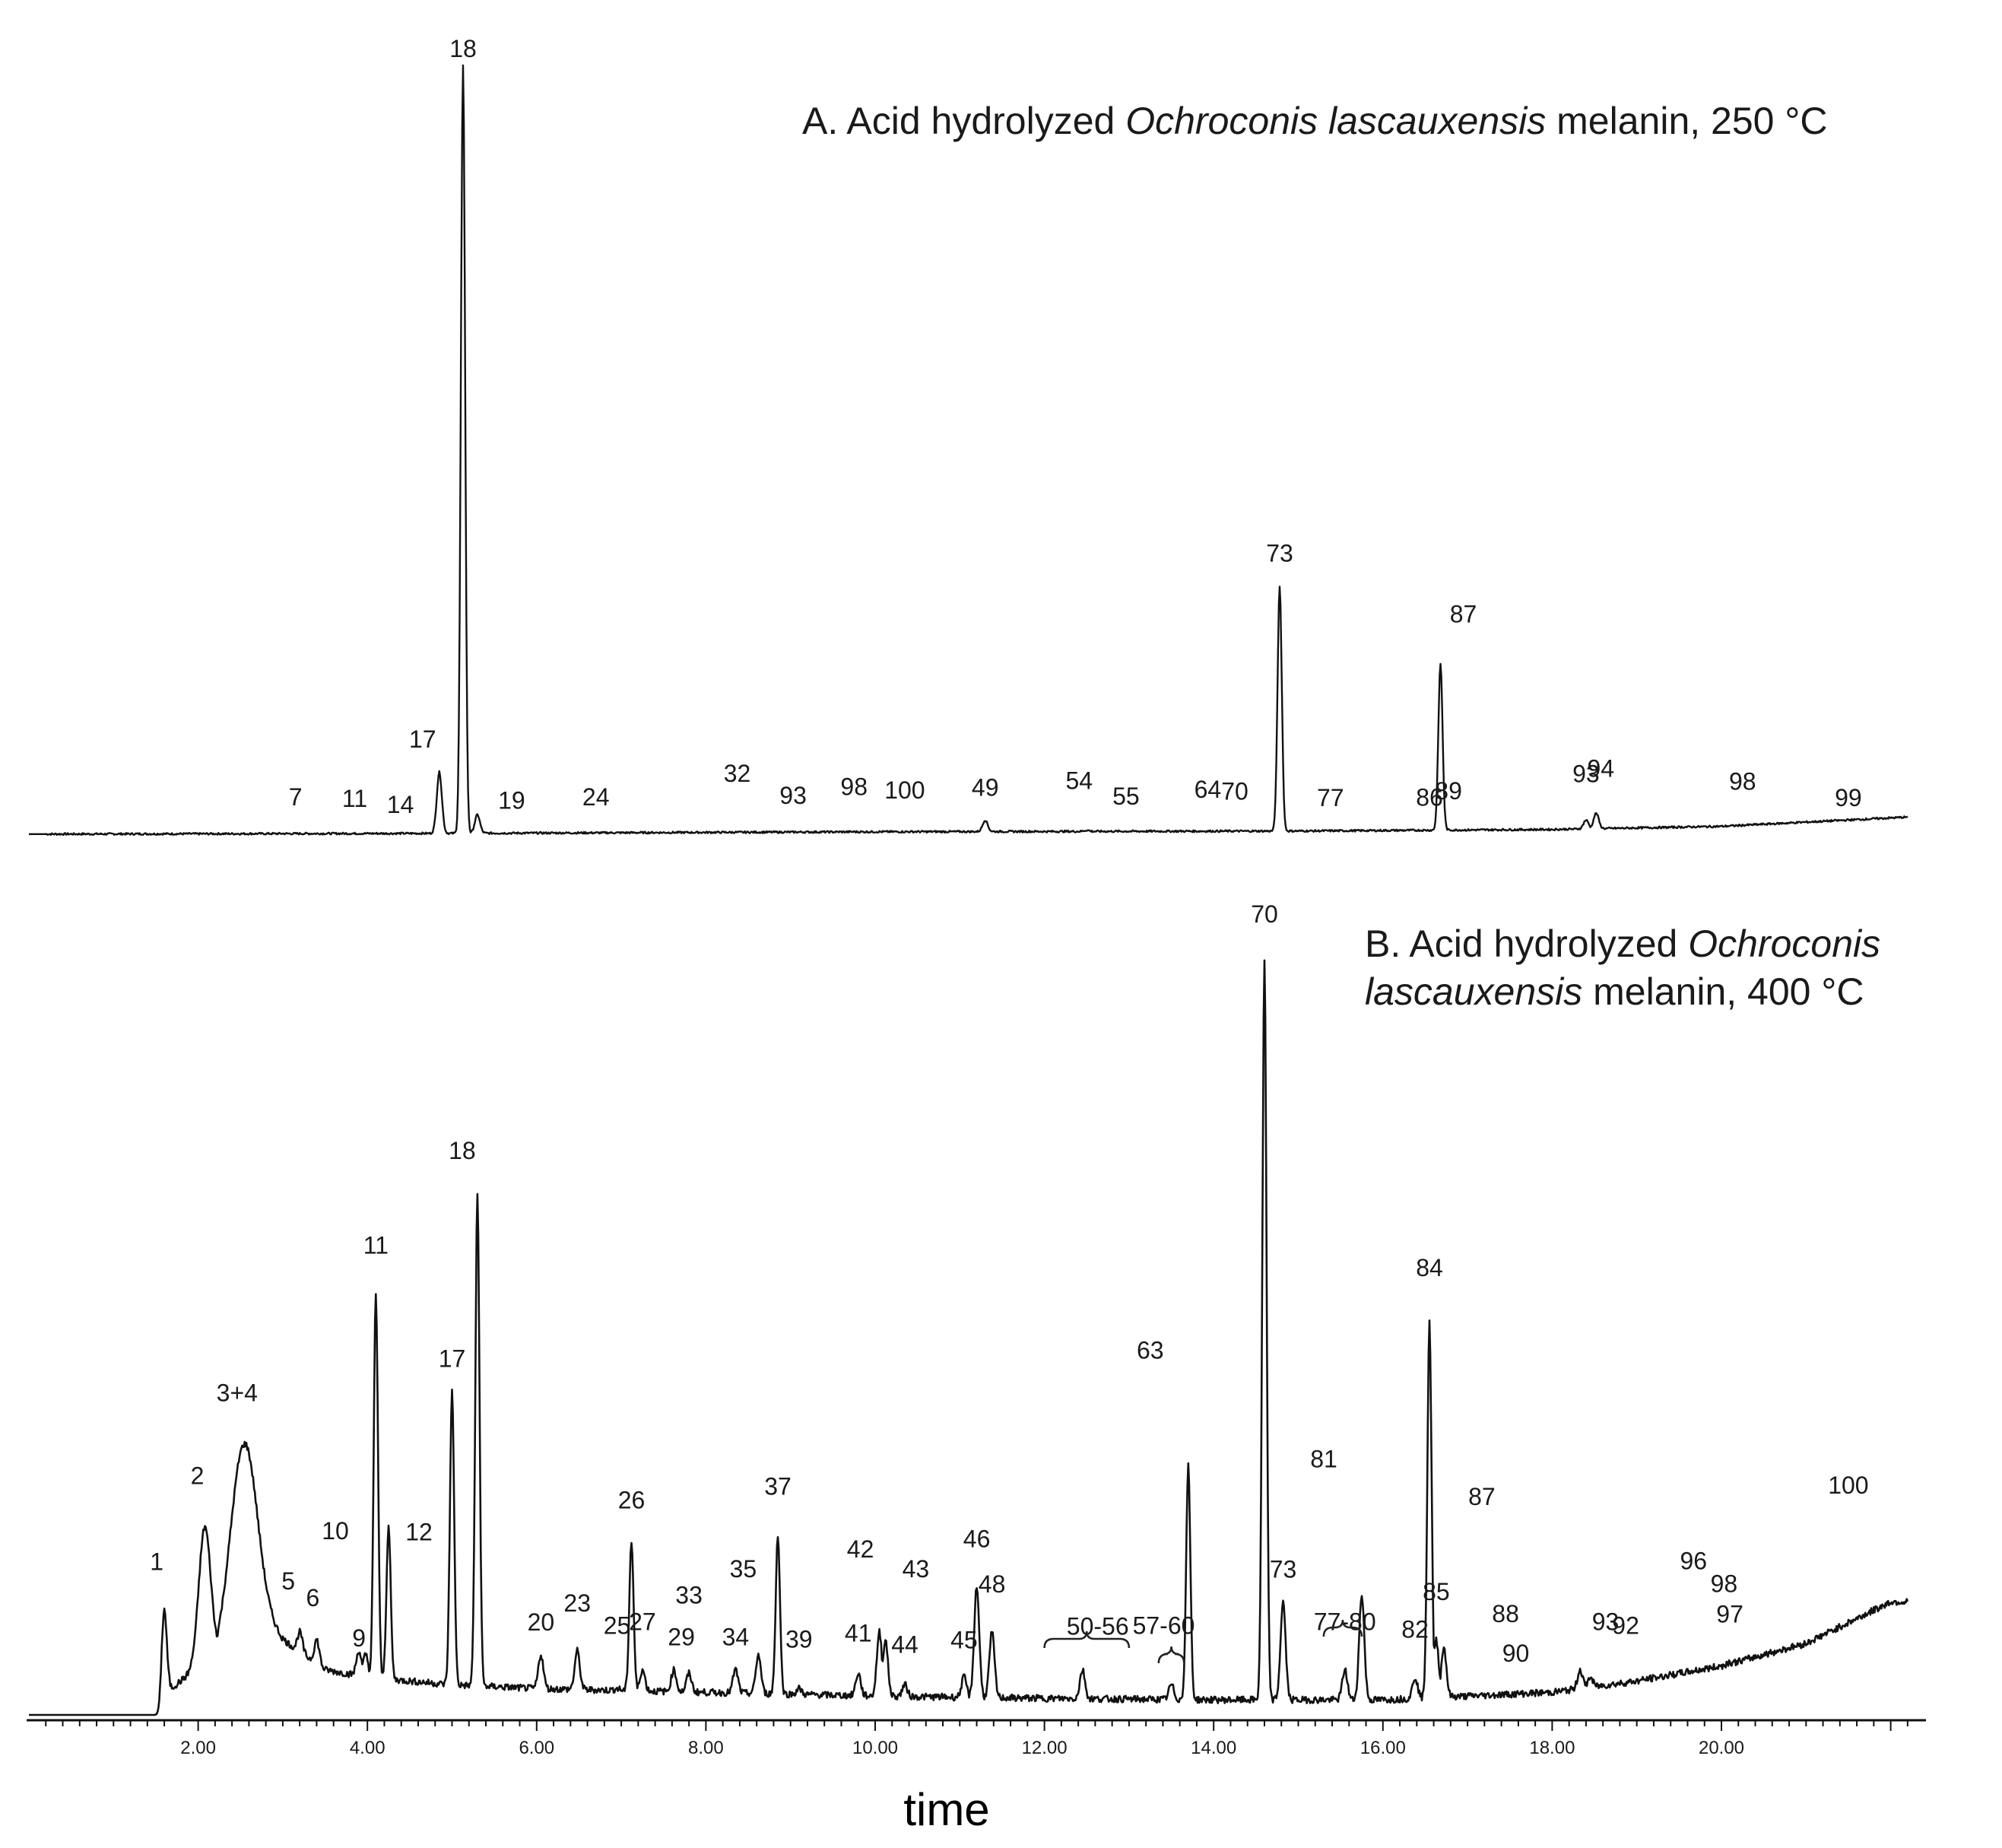  Describe the element at coordinates (916, 1569) in the screenshot. I see `peak-label-400c: 43` at that location.